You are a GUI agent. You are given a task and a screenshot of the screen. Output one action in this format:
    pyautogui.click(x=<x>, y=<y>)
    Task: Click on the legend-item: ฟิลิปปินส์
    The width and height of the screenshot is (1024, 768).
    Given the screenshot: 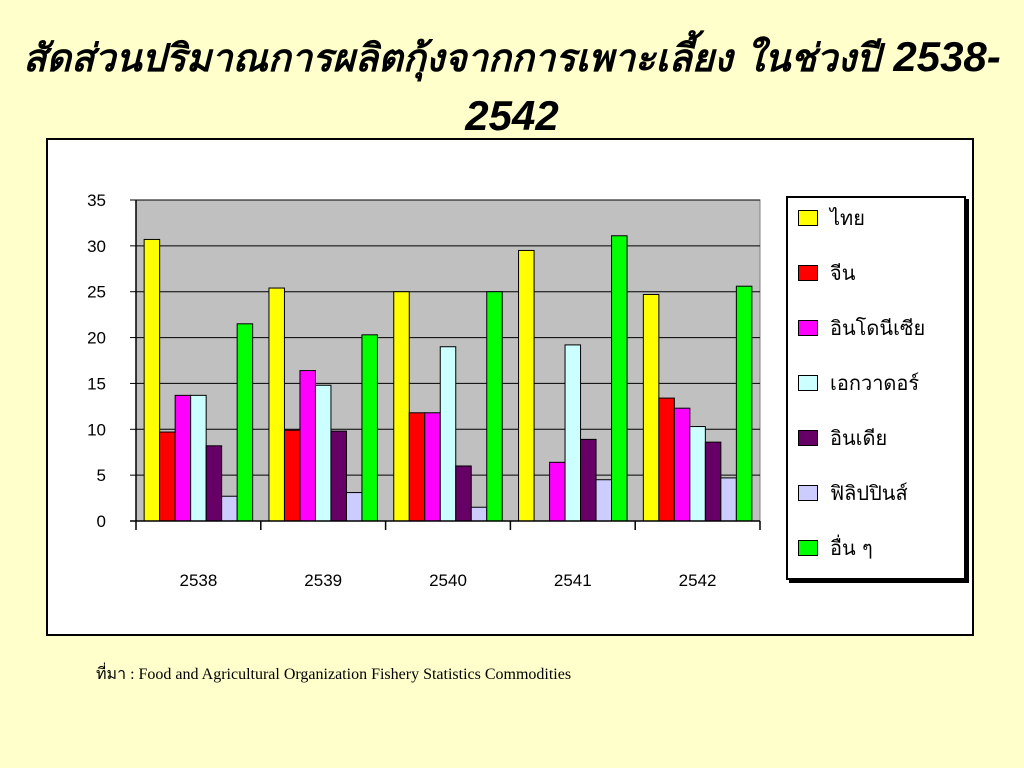 What is the action you would take?
    pyautogui.click(x=853, y=493)
    